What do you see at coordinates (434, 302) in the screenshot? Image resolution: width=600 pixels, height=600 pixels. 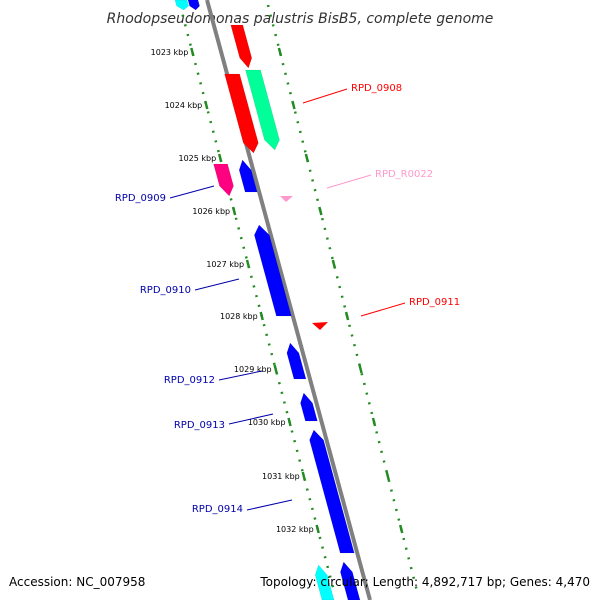 I see `gene-label: RPD_0911` at bounding box center [434, 302].